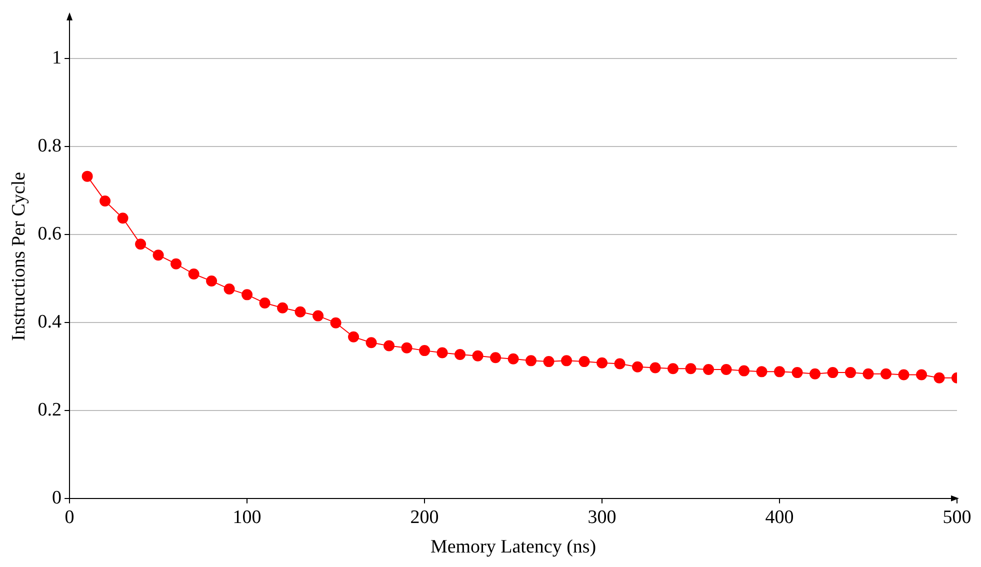 This screenshot has height=567, width=981. I want to click on x-axis-title: Memory Latency (ns), so click(513, 547).